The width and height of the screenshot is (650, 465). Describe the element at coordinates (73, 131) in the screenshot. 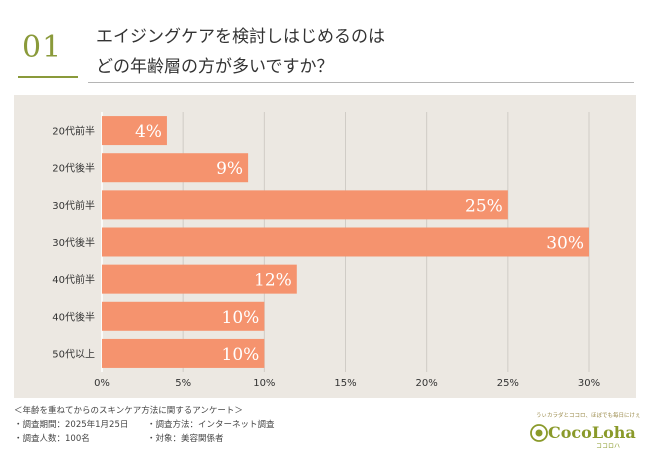

I see `category-label: 20代前半` at that location.